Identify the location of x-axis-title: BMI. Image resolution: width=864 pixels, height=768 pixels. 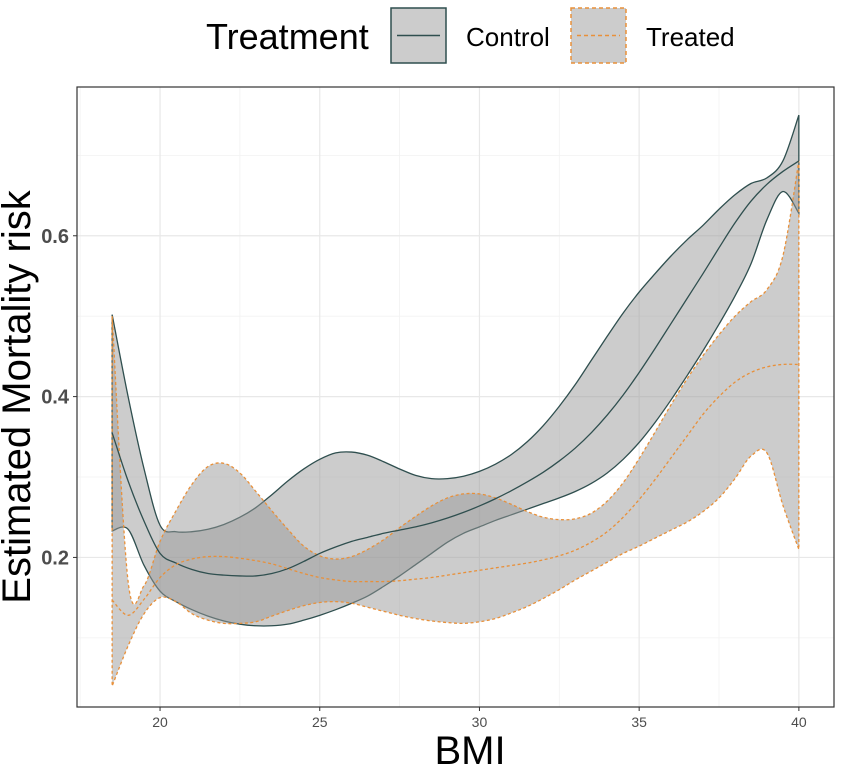
(469, 748).